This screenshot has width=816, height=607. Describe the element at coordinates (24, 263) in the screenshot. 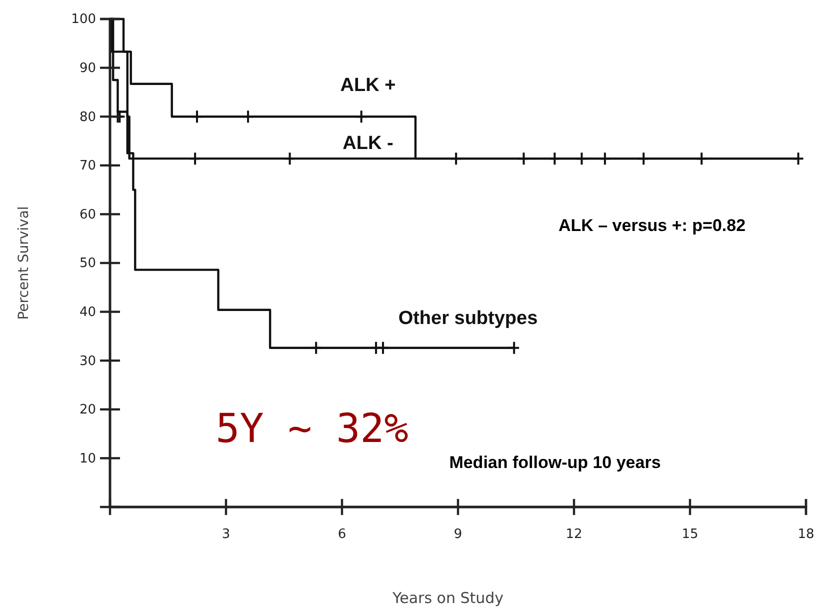

I see `y-axis-title: Percent Survival` at that location.